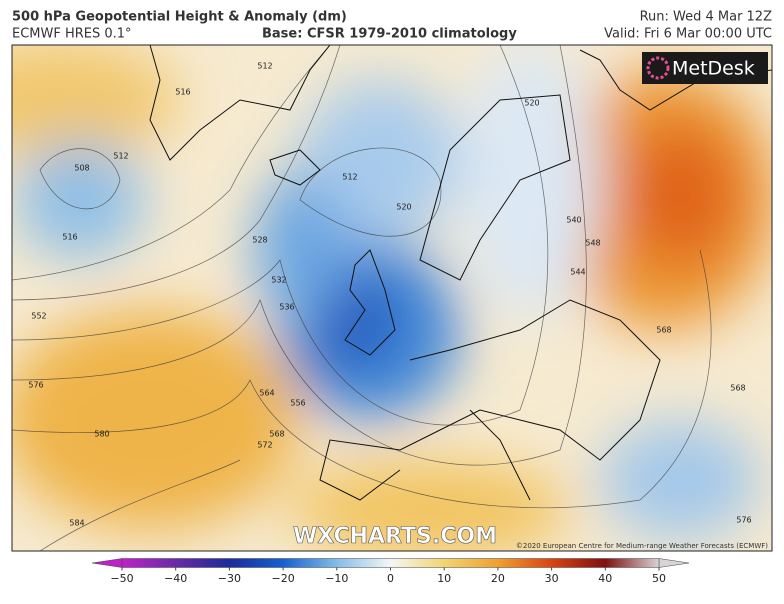 The width and height of the screenshot is (784, 604). Describe the element at coordinates (81, 168) in the screenshot. I see `contour-label: 508` at that location.